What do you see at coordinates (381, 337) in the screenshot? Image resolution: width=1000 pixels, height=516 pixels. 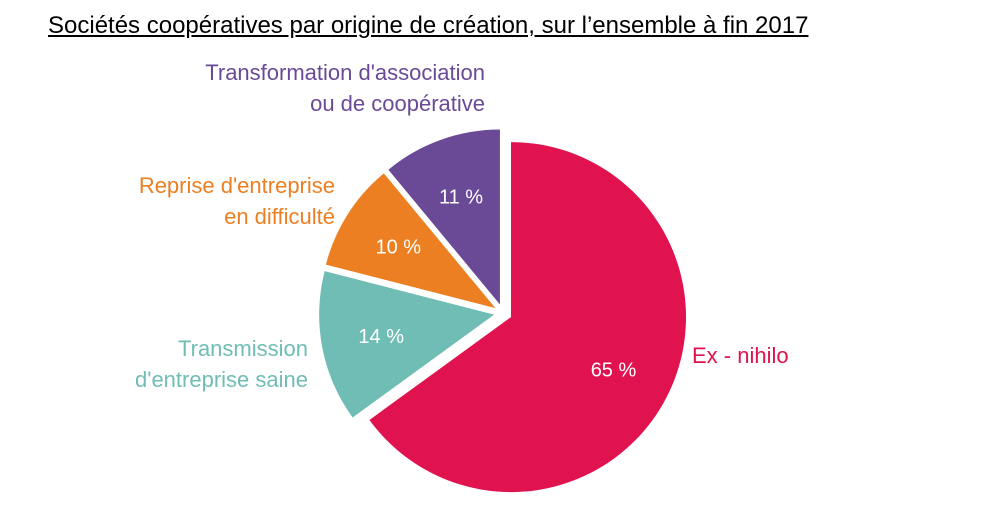 I see `slice-value-label-1: 14 %` at bounding box center [381, 337].